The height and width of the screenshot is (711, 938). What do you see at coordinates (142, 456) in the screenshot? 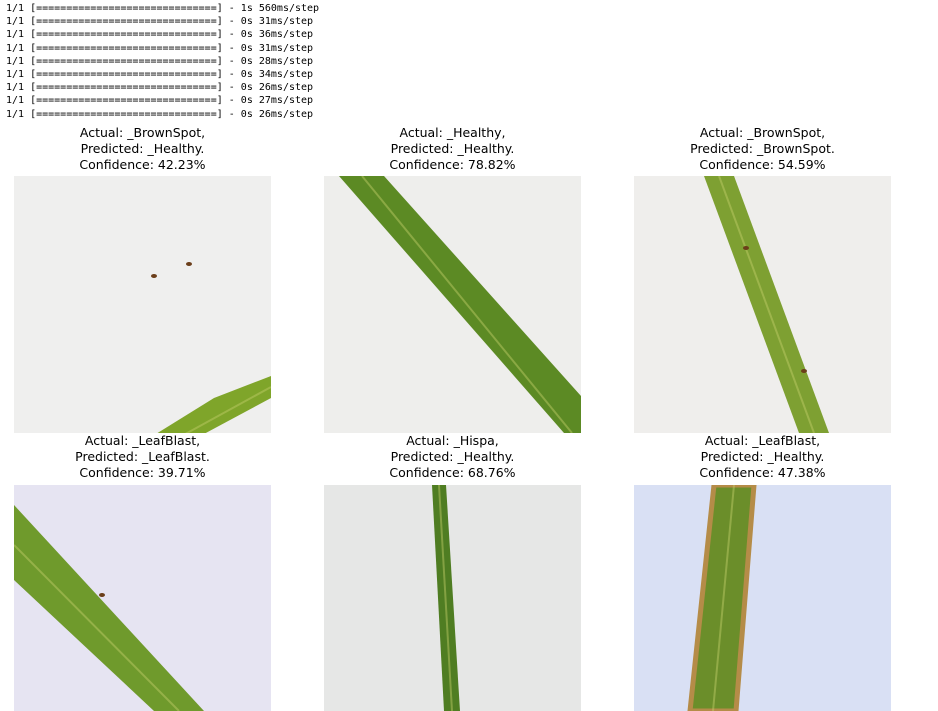
I see `predicted-label: Predicted: _LeafBlast.` at bounding box center [142, 456].